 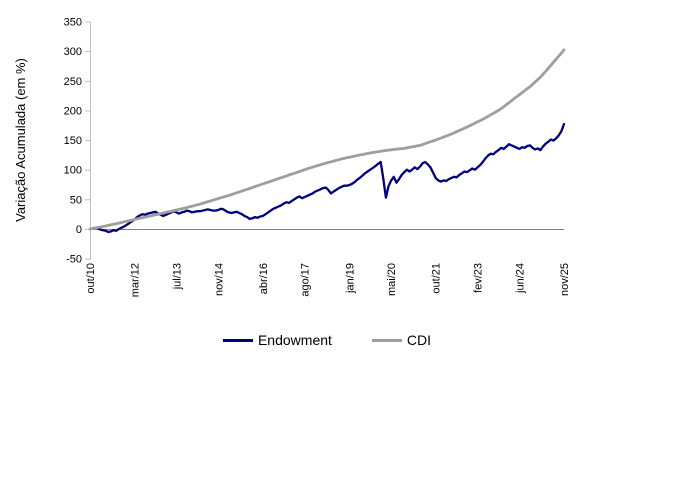 I want to click on y-tick-label: 250, so click(x=73, y=82).